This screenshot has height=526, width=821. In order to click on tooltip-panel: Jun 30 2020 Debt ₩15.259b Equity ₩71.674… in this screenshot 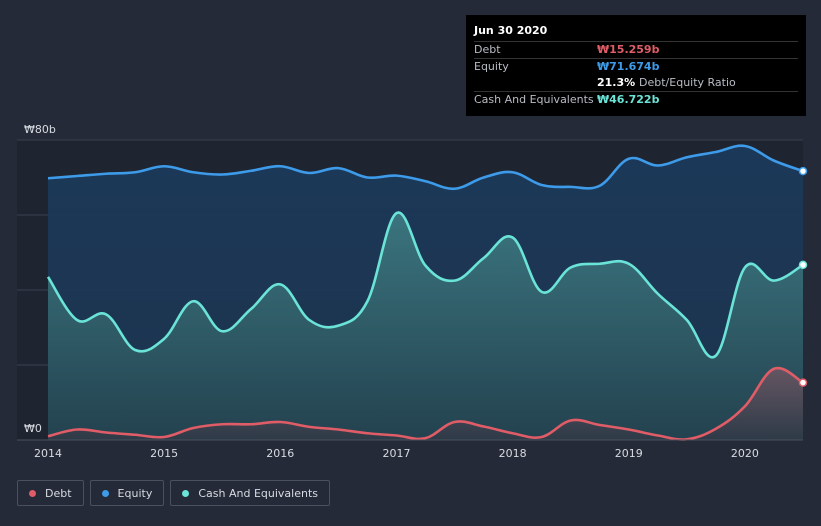, I will do `click(636, 65)`.